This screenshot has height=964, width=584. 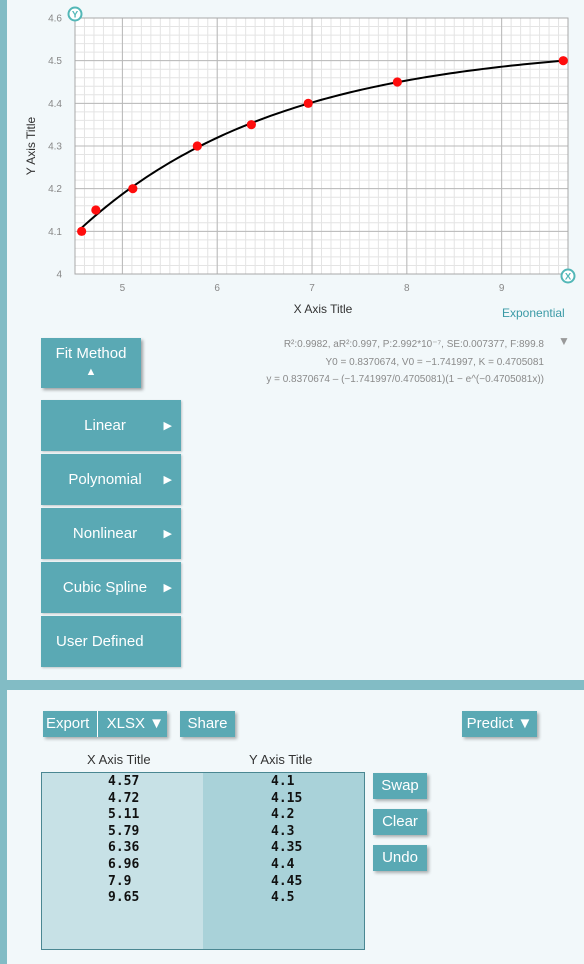 I want to click on y-cell: 4.45, so click(x=287, y=881).